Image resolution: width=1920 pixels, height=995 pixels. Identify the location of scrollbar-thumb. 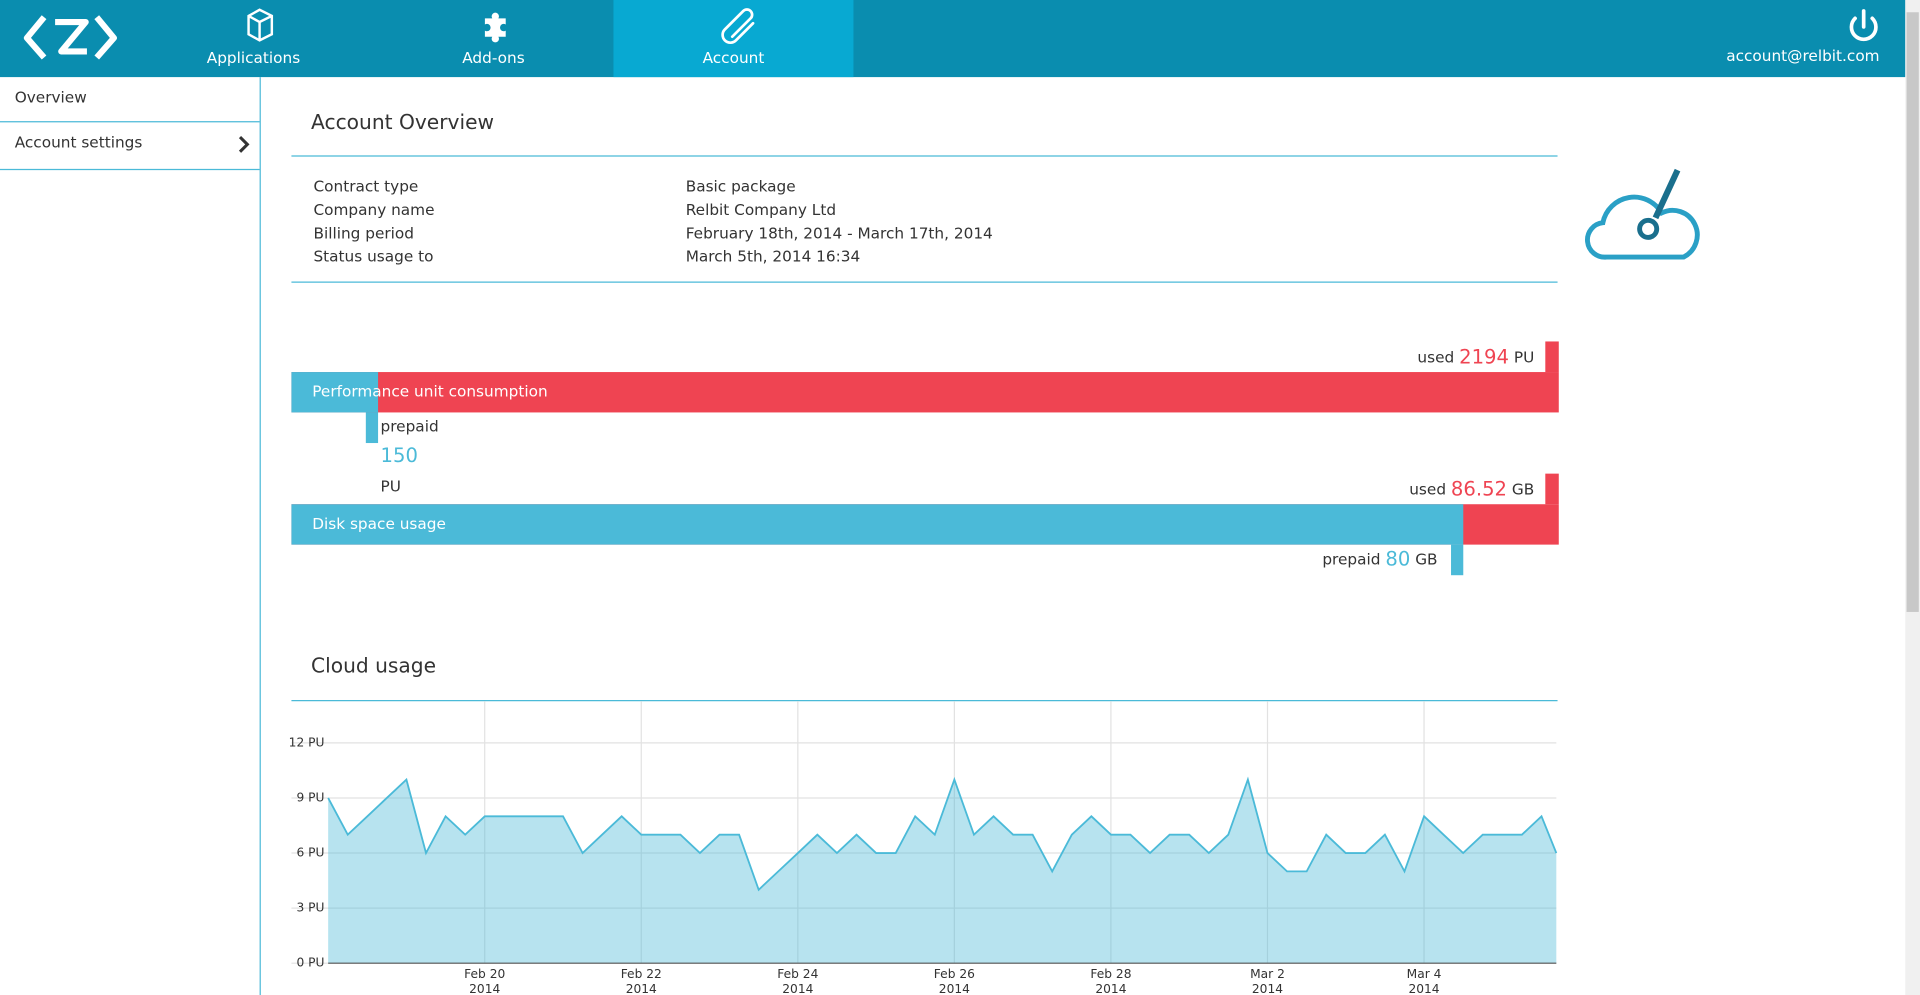
(1913, 312).